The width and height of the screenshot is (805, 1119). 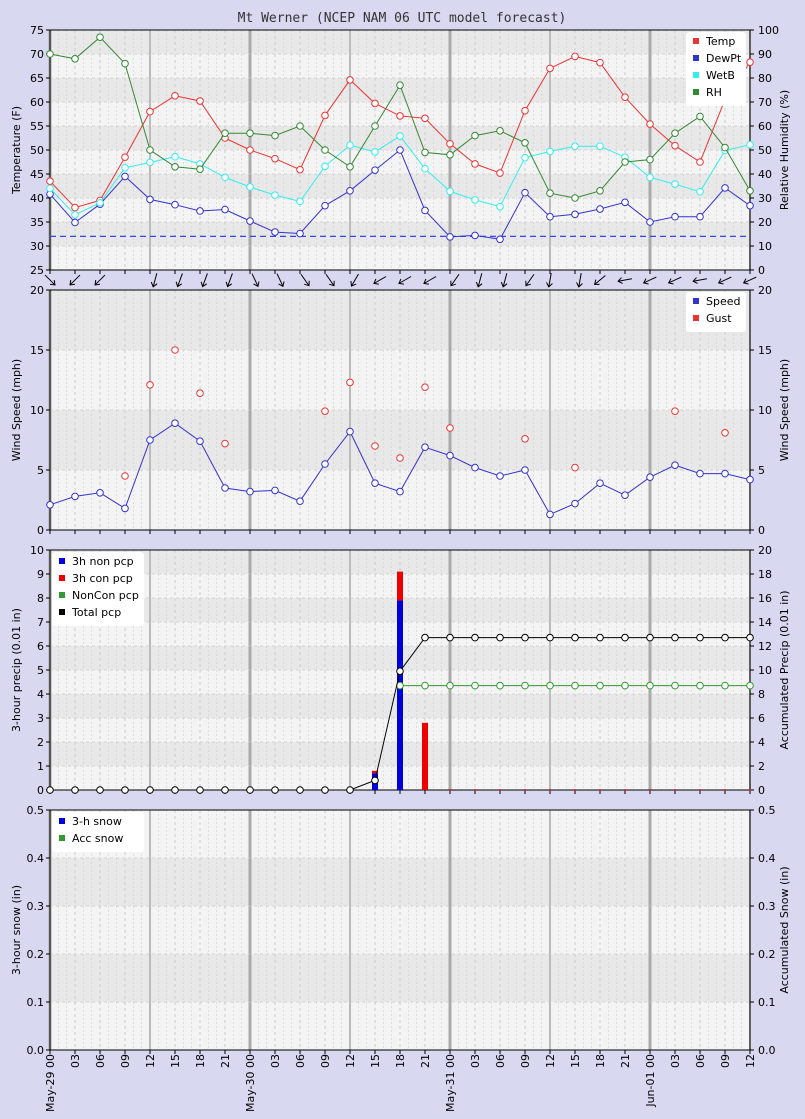 I want to click on y-tick-label: 4, so click(x=40, y=694).